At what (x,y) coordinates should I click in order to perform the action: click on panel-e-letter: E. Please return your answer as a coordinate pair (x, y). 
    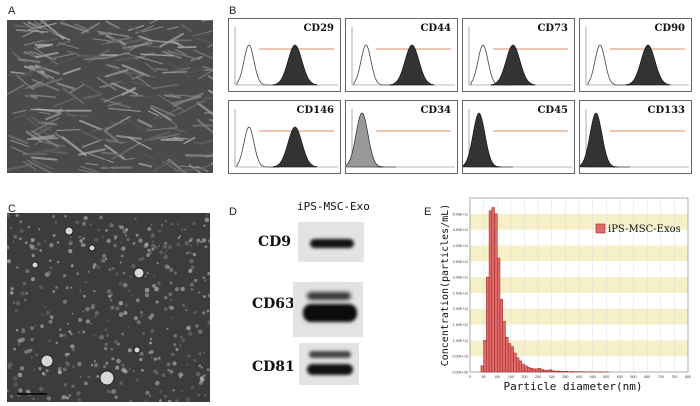
    Looking at the image, I should click on (427, 212).